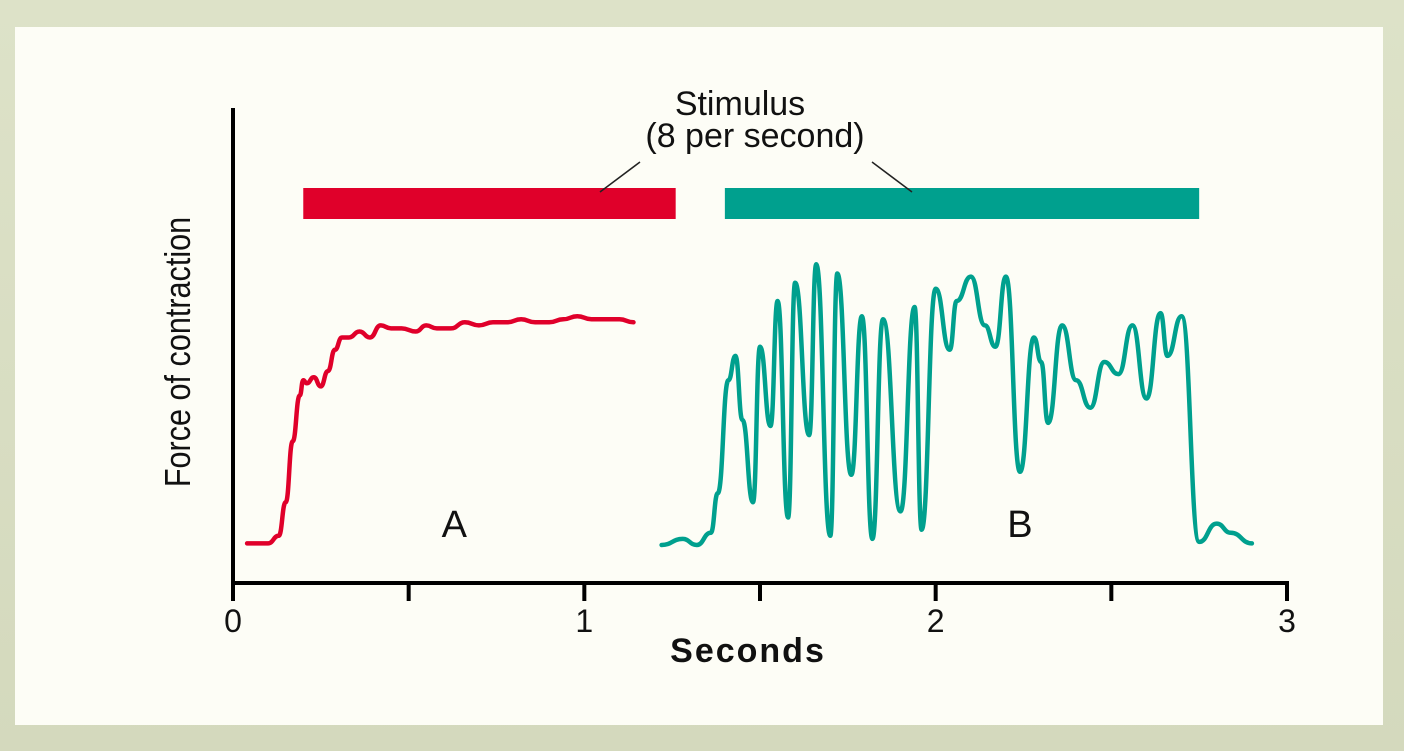 The image size is (1404, 751). Describe the element at coordinates (489, 203) in the screenshot. I see `stimulus-bar-a` at that location.